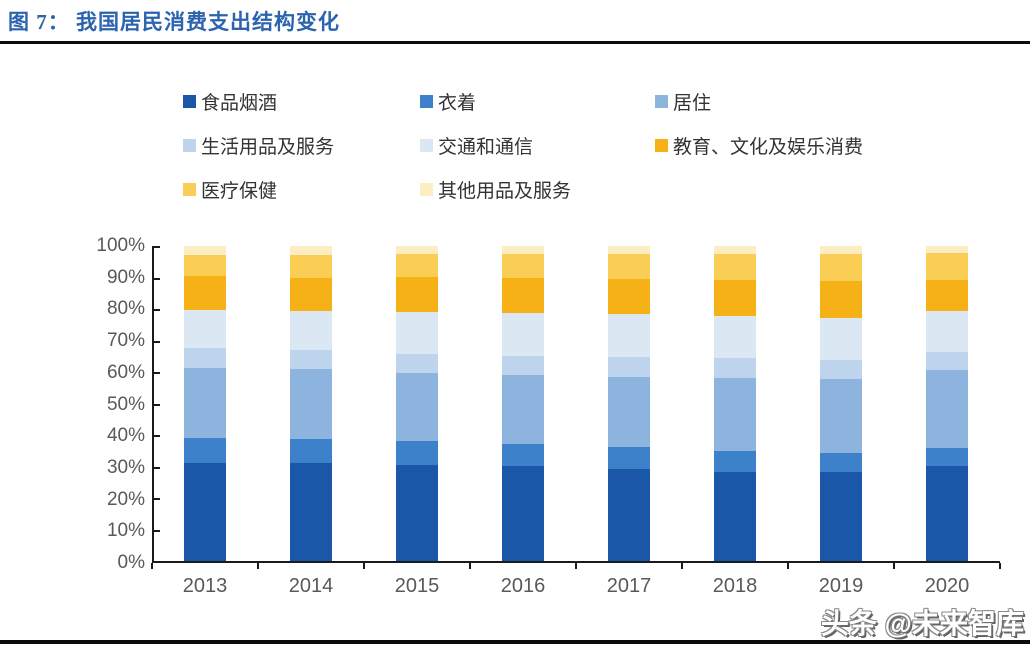 The width and height of the screenshot is (1030, 649). What do you see at coordinates (789, 102) in the screenshot?
I see `legend-item: 居住` at bounding box center [789, 102].